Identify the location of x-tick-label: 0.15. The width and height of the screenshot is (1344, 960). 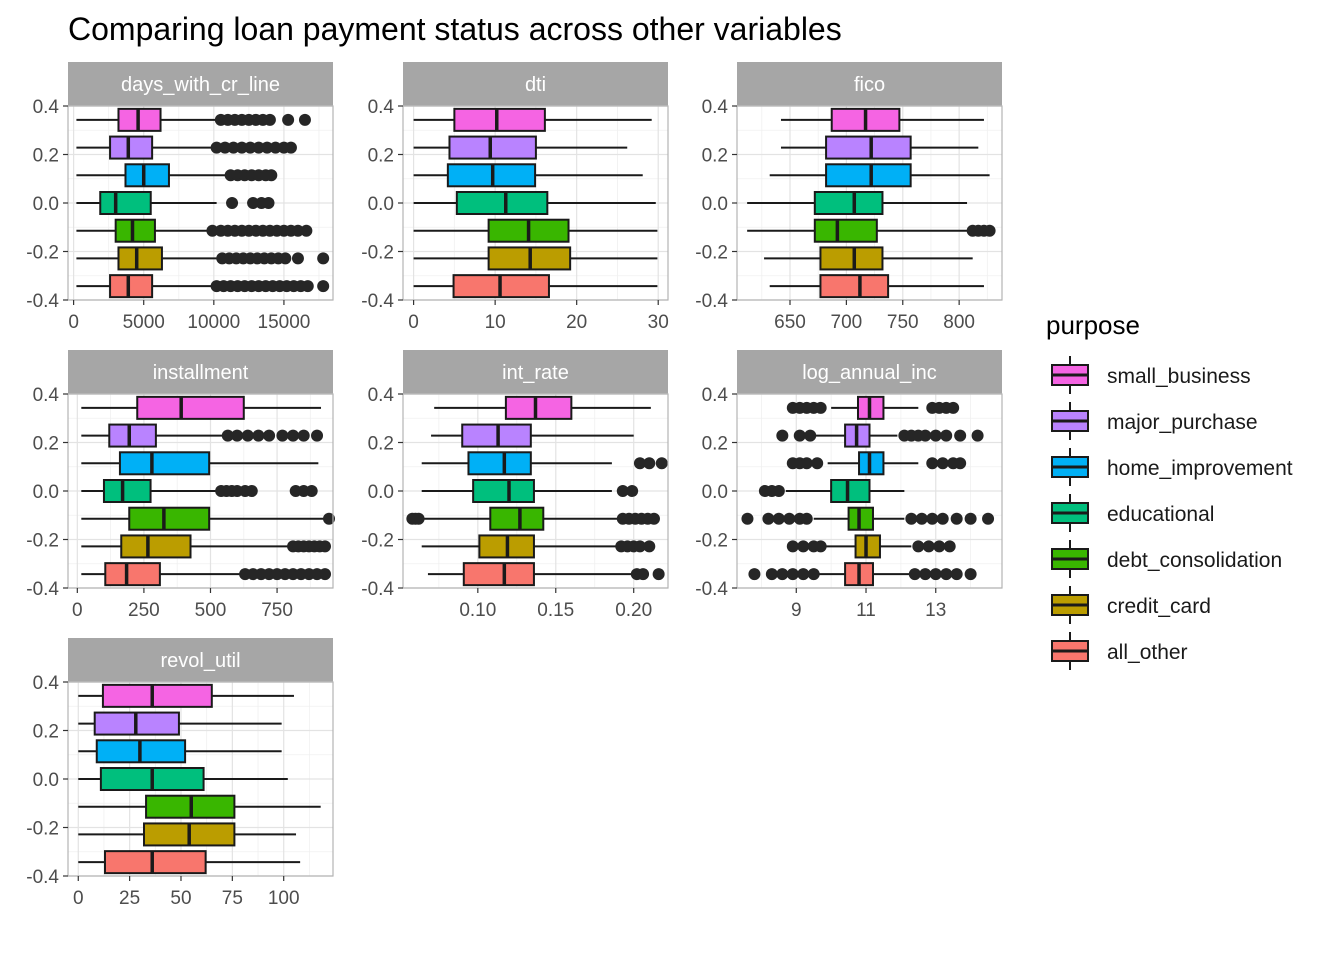
(555, 610).